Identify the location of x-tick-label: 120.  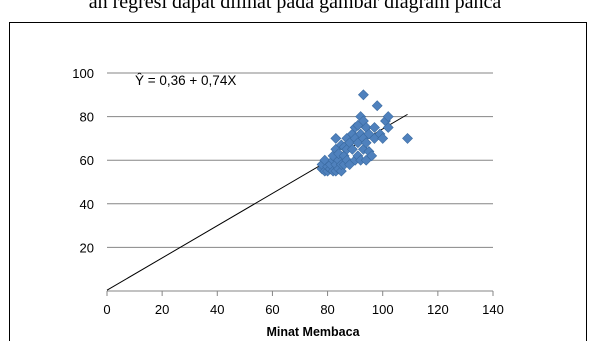
(438, 309).